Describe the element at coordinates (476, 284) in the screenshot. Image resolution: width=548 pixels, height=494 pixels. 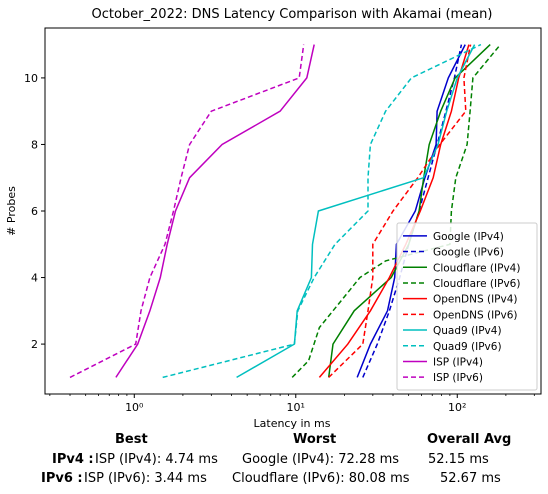
I see `legend-label: Cloudflare (IPv6)` at that location.